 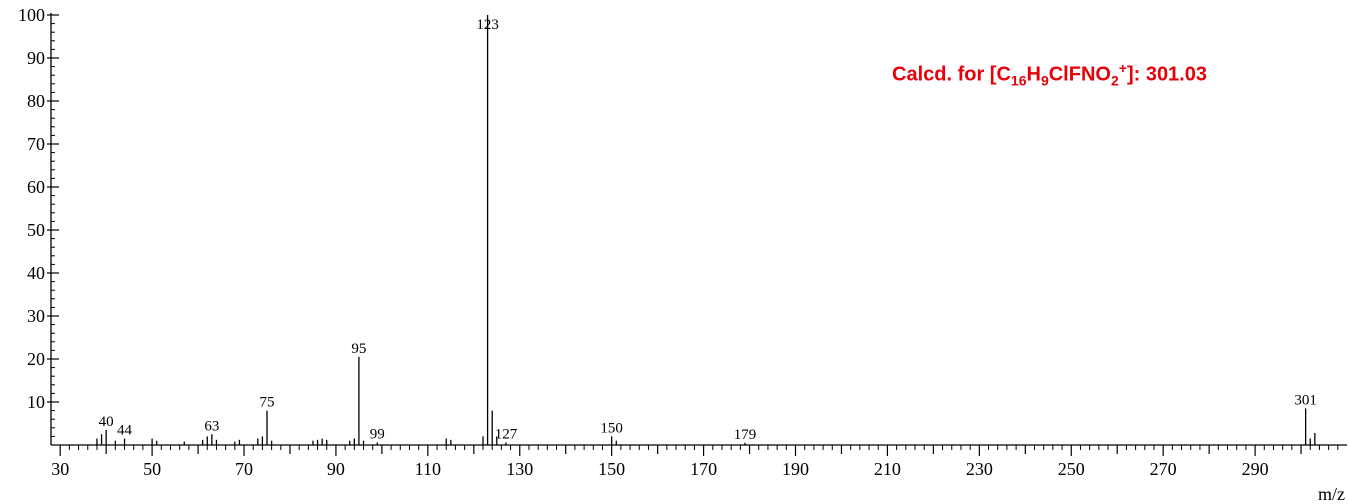 What do you see at coordinates (1331, 494) in the screenshot?
I see `x-axis-title: m/z` at bounding box center [1331, 494].